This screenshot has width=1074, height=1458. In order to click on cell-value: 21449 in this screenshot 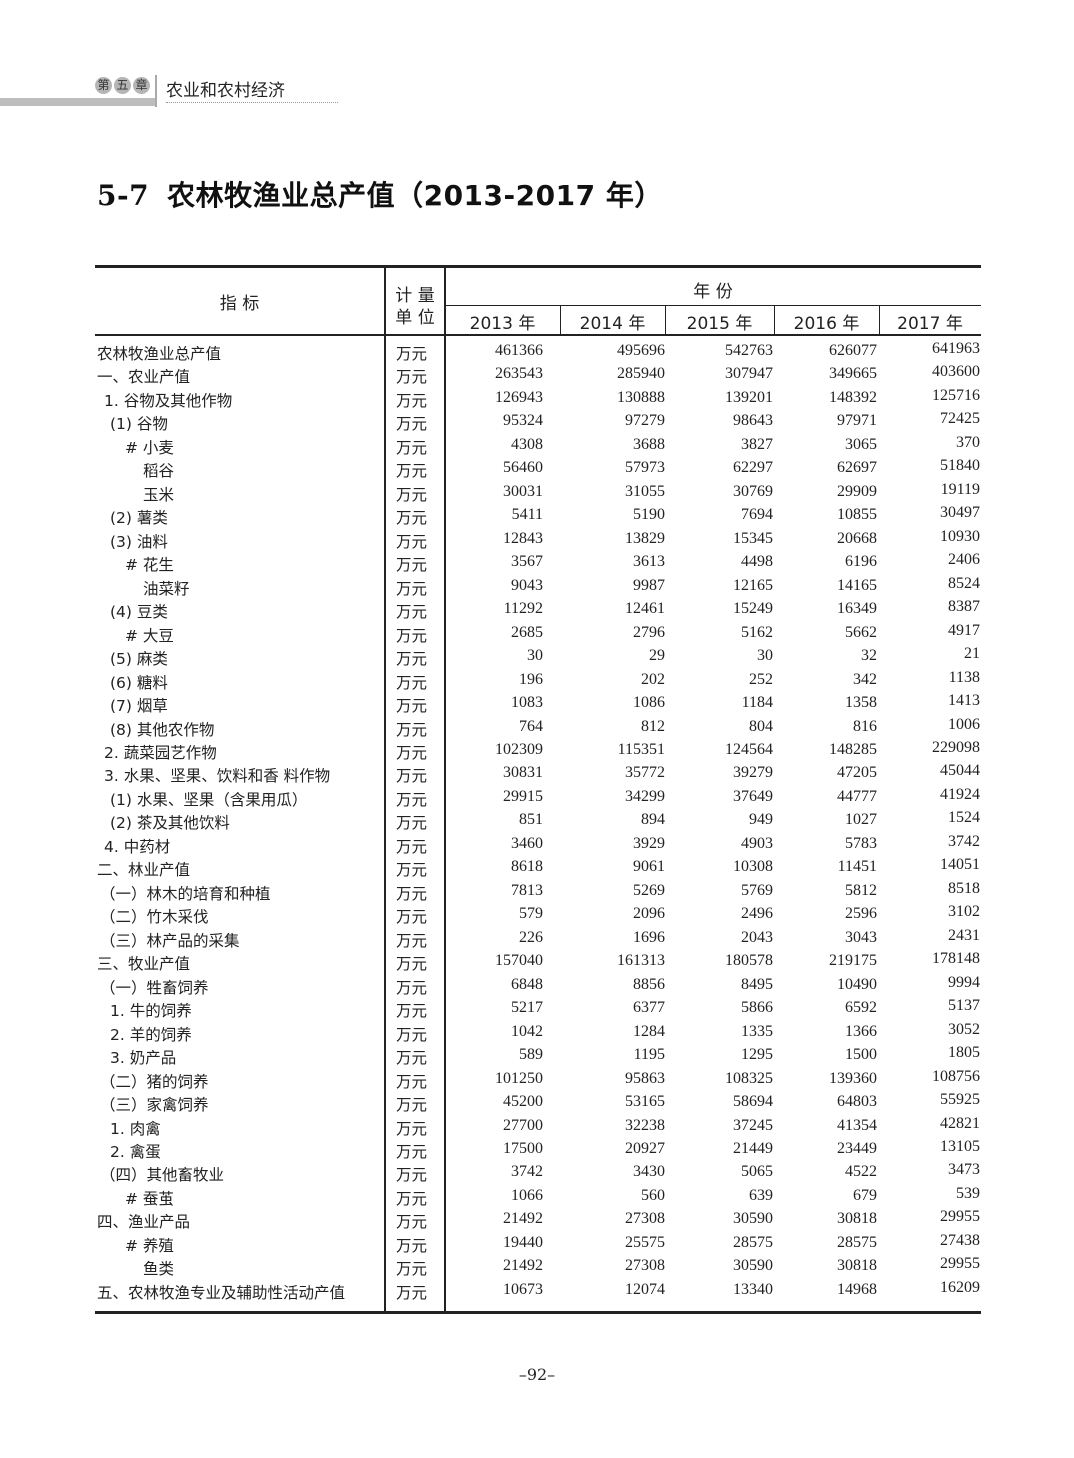, I will do `click(753, 1148)`.